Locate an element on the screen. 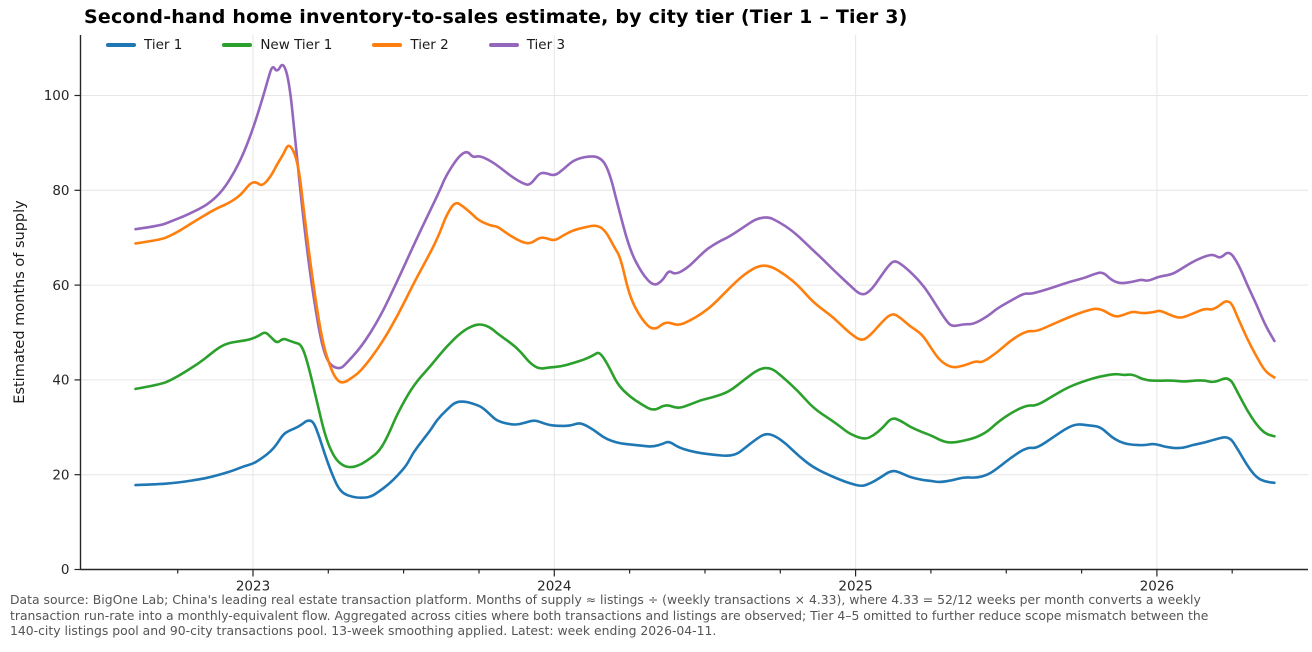 The image size is (1312, 652). y-tick-label: 40 is located at coordinates (60, 381).